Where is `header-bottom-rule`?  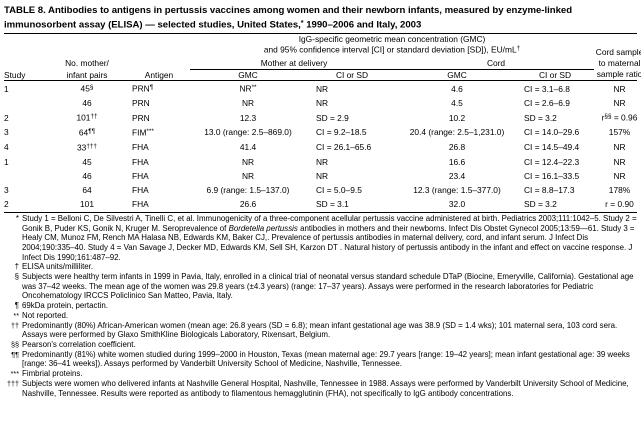 header-bottom-rule is located at coordinates (320, 81).